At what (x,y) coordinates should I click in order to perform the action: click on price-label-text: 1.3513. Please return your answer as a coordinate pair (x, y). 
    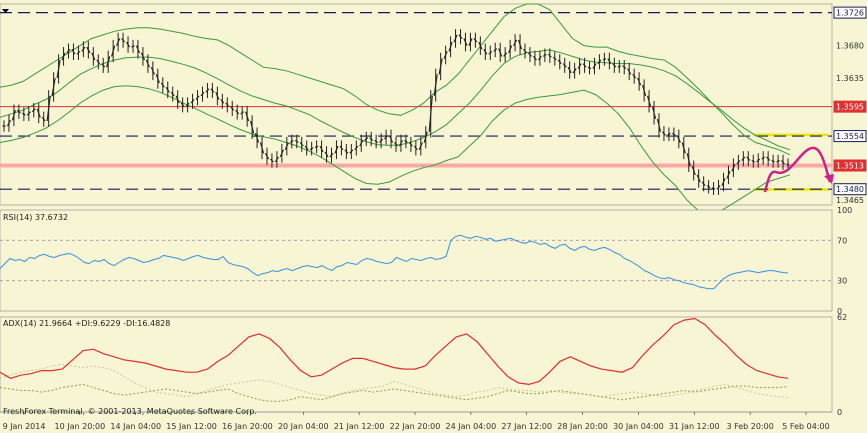
    Looking at the image, I should click on (850, 166).